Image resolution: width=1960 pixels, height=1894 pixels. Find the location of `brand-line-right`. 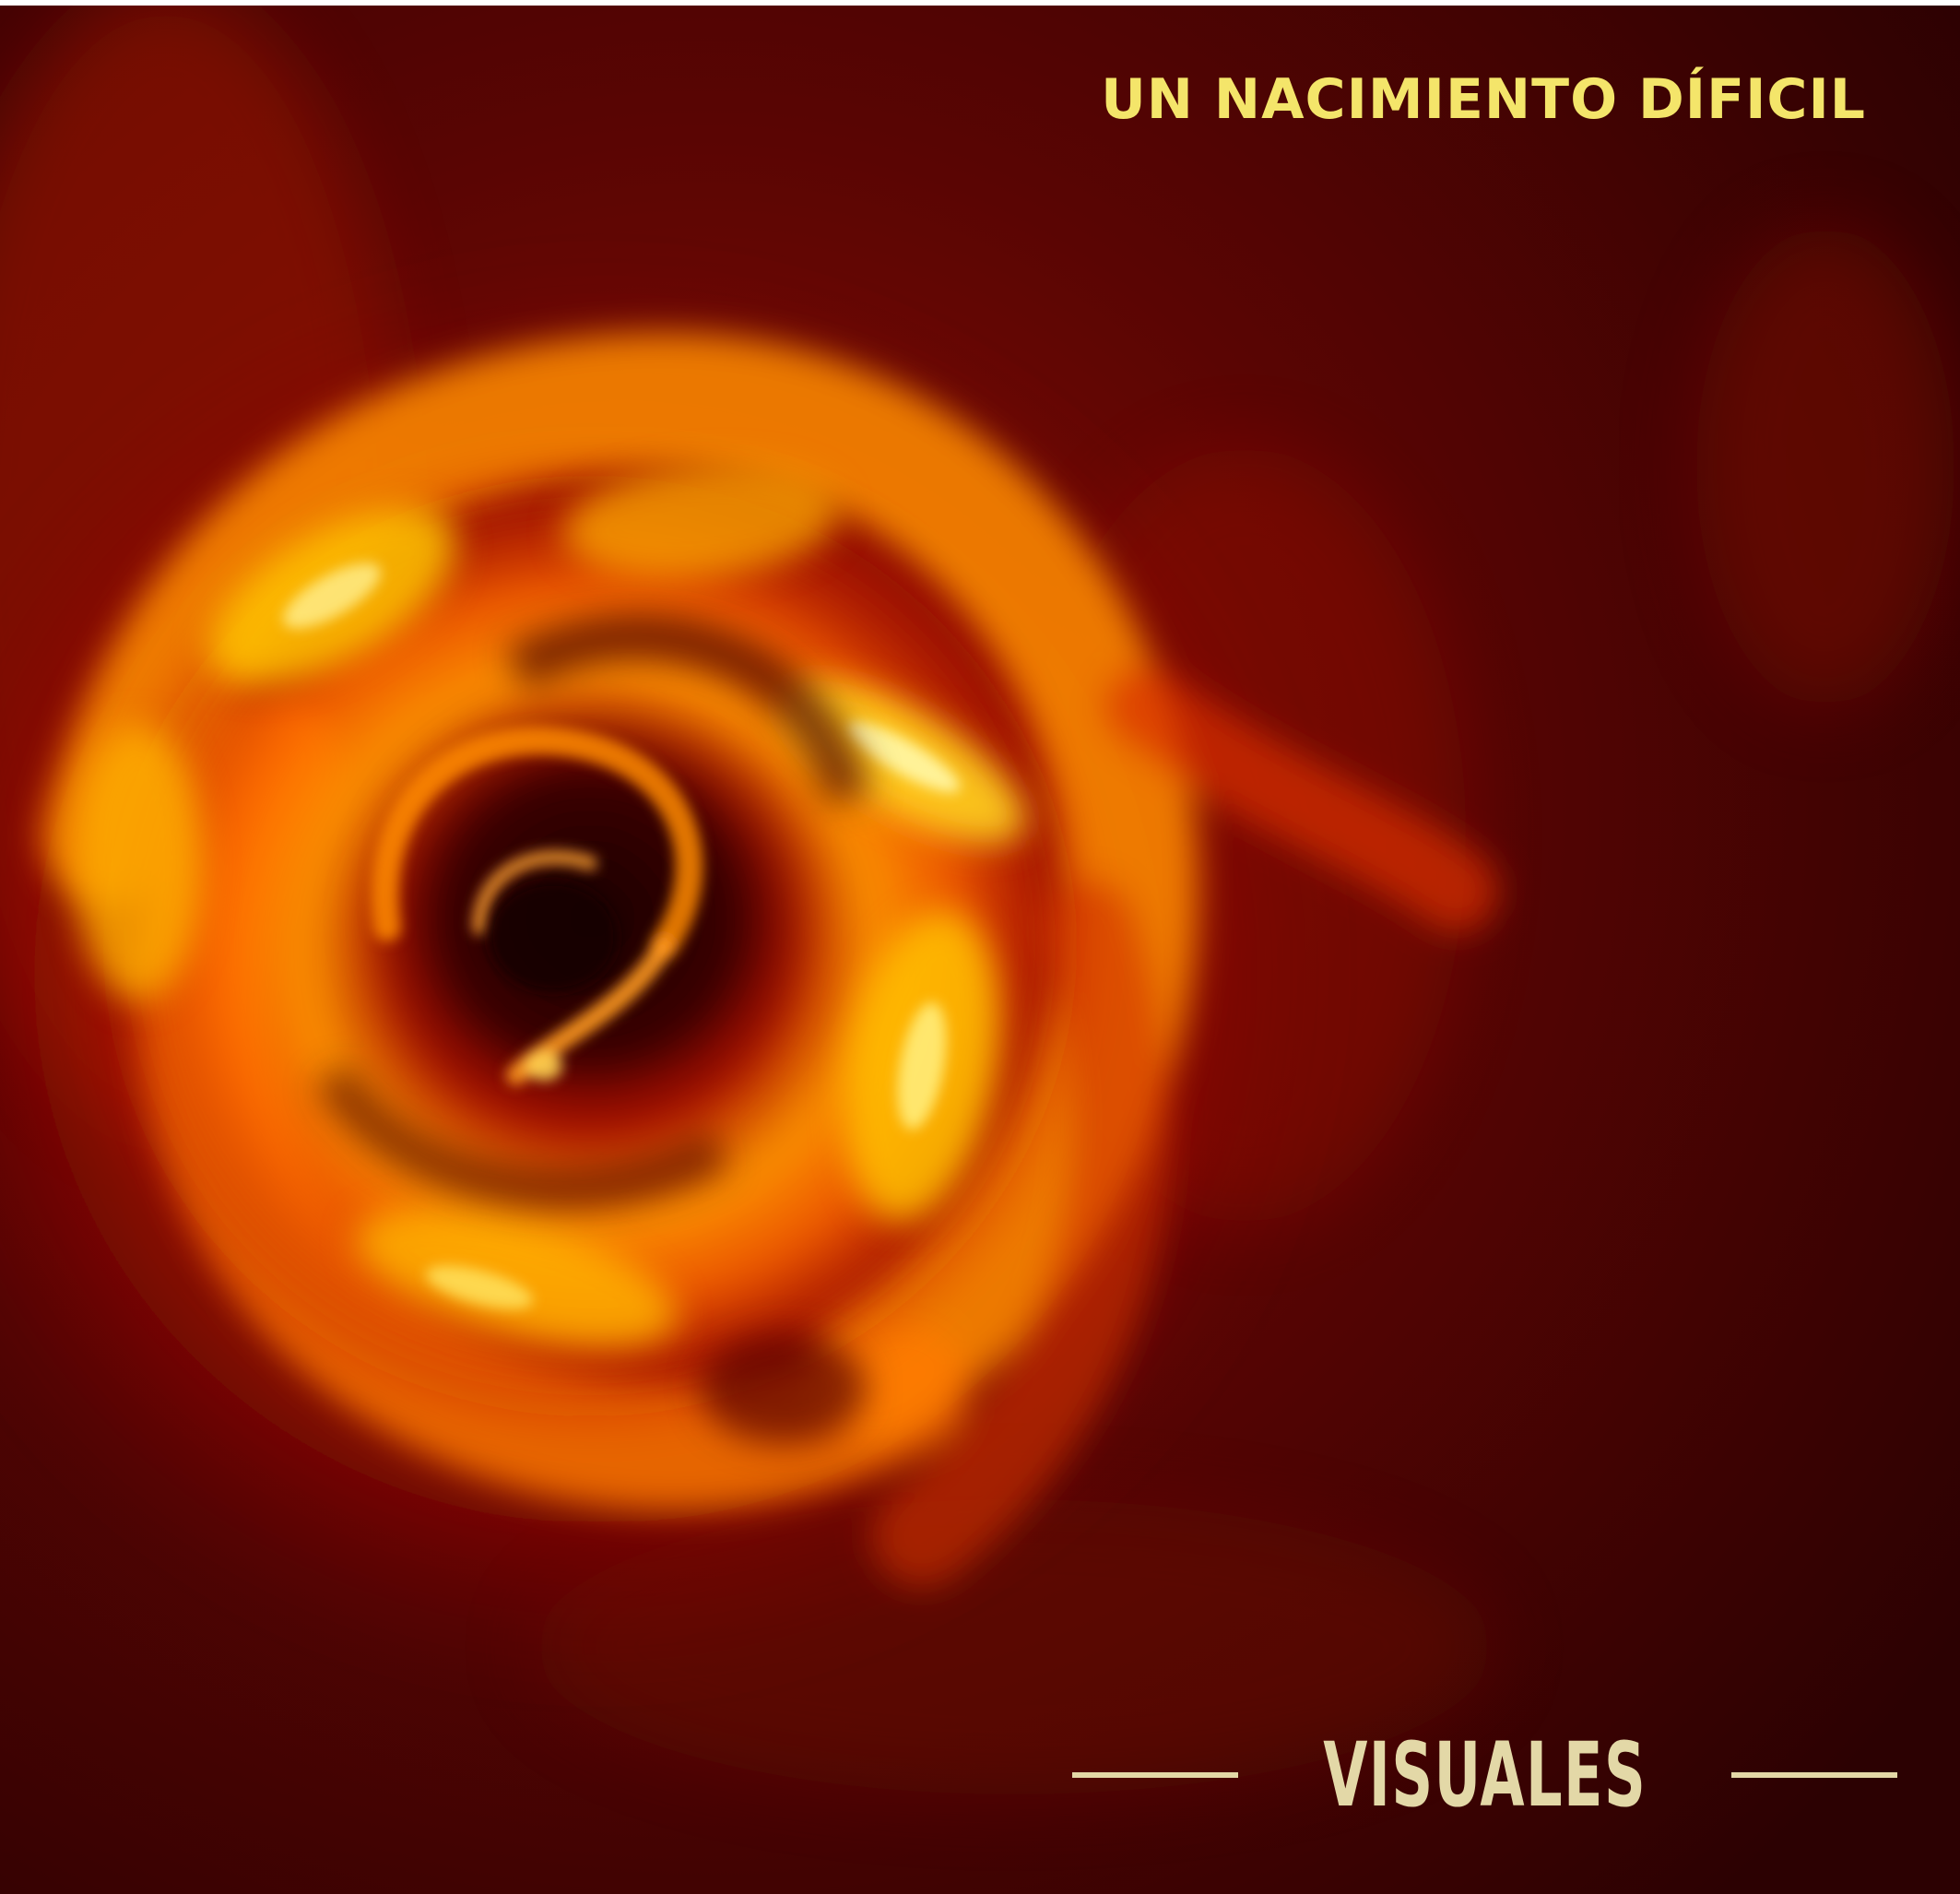

brand-line-right is located at coordinates (1814, 1775).